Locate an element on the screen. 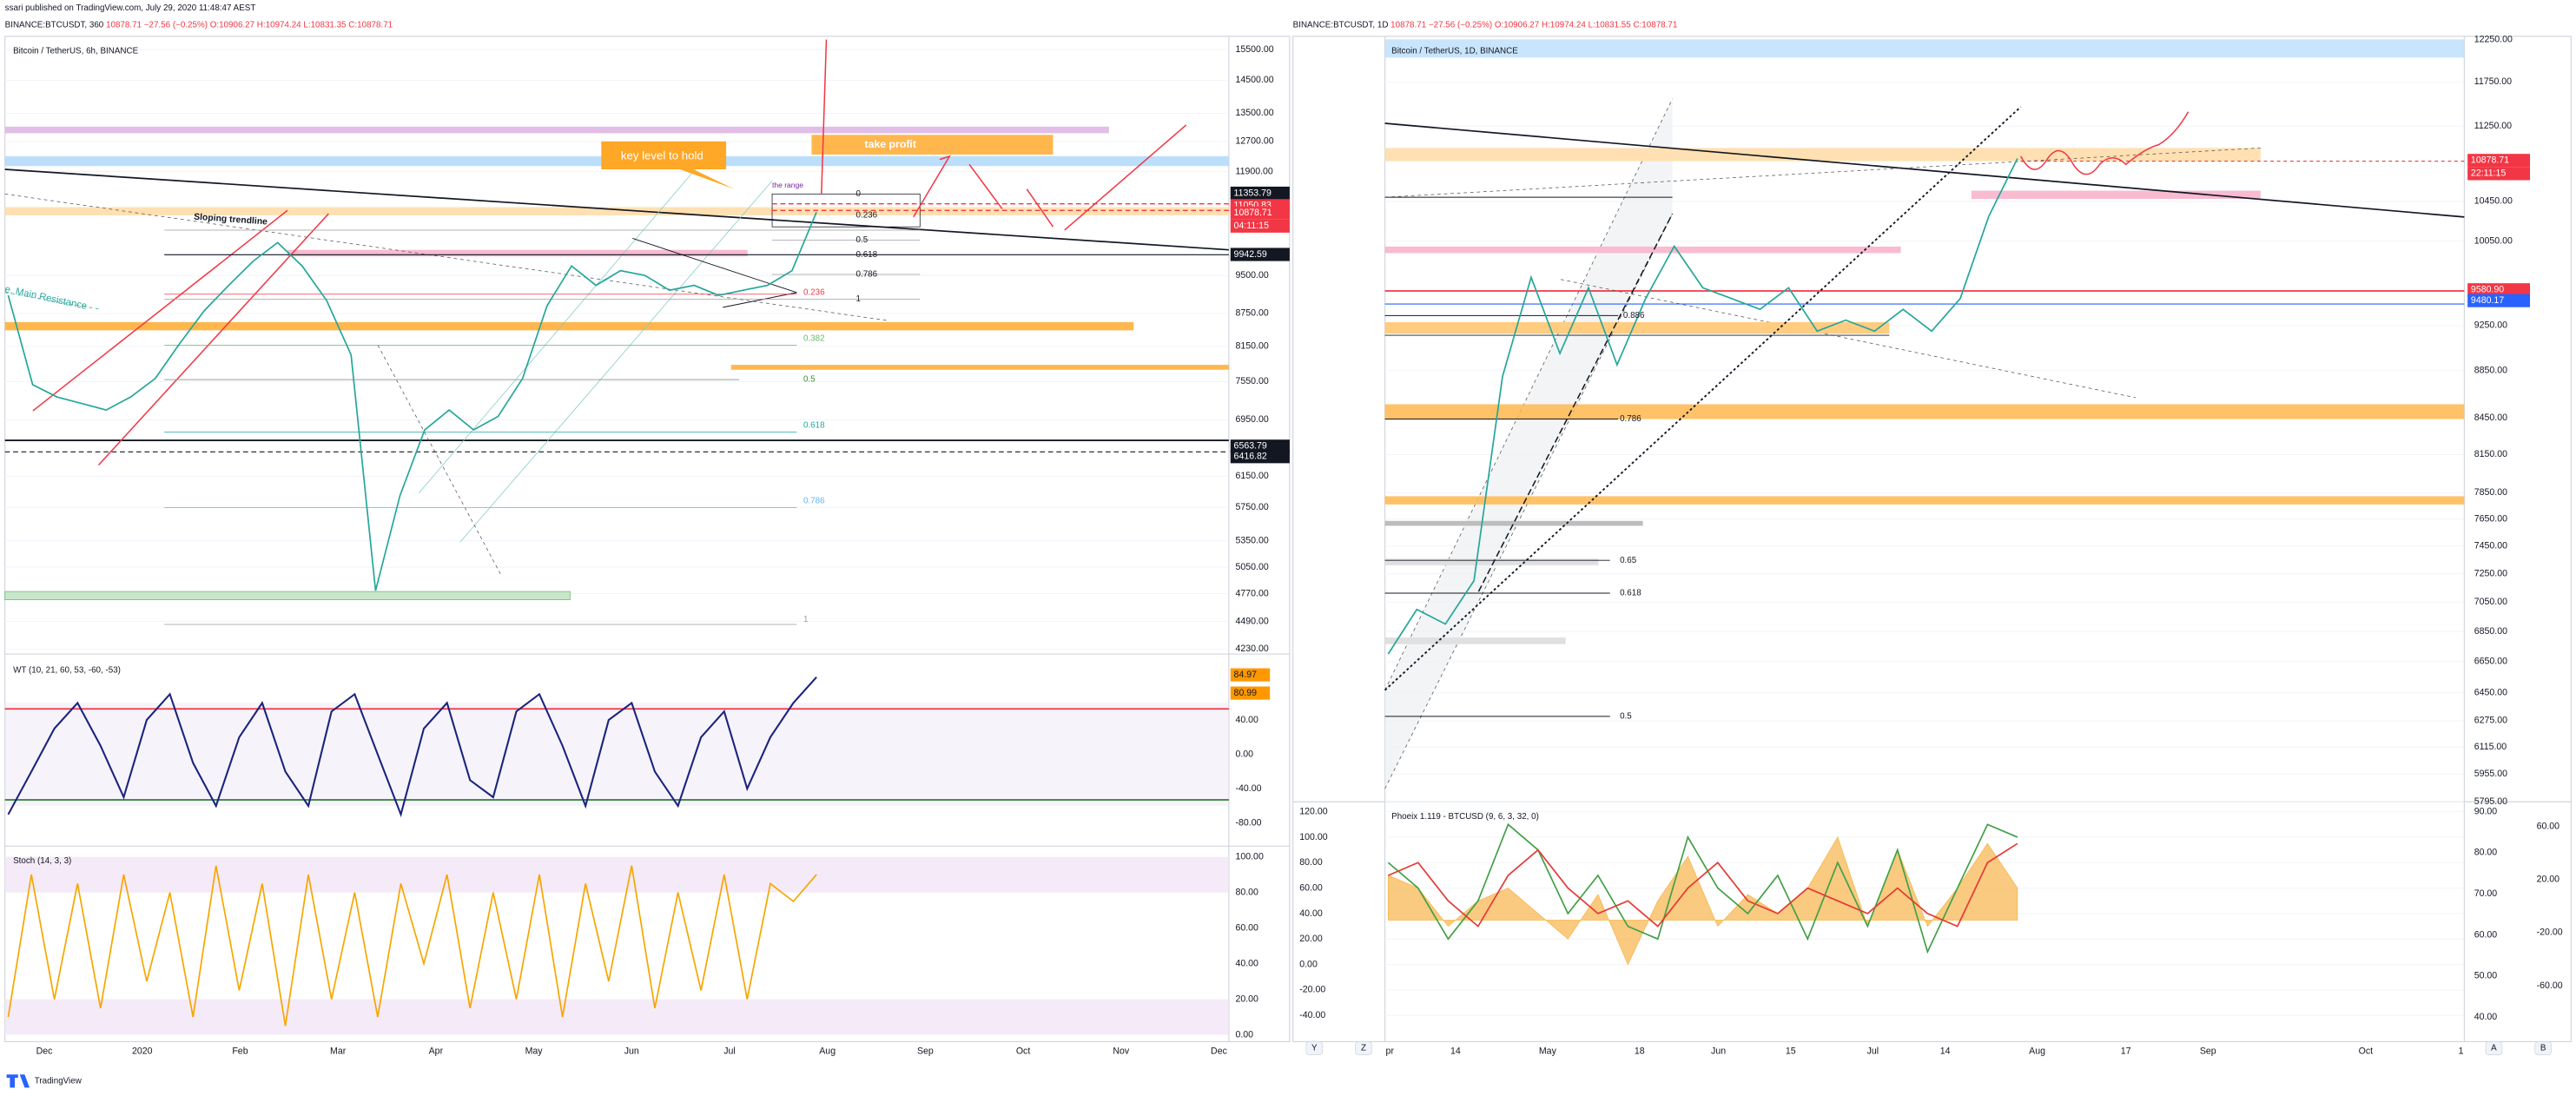 The width and height of the screenshot is (2576, 1096). y-tick-label: 5350.00 is located at coordinates (1252, 540).